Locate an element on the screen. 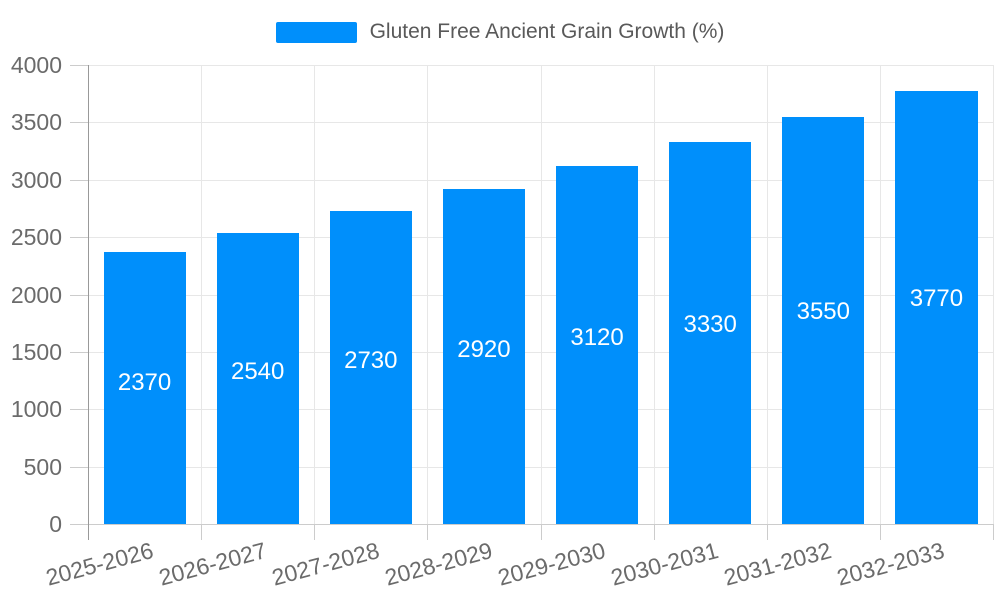 Image resolution: width=1000 pixels, height=600 pixels. bar: 3770 is located at coordinates (936, 307).